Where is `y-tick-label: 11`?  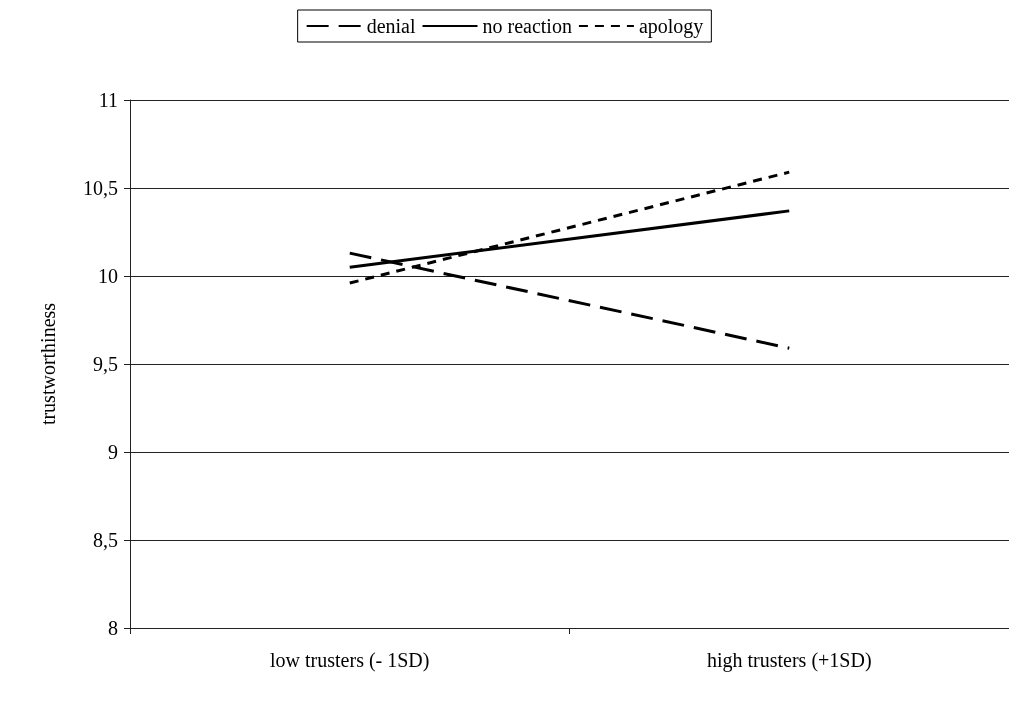 y-tick-label: 11 is located at coordinates (108, 100).